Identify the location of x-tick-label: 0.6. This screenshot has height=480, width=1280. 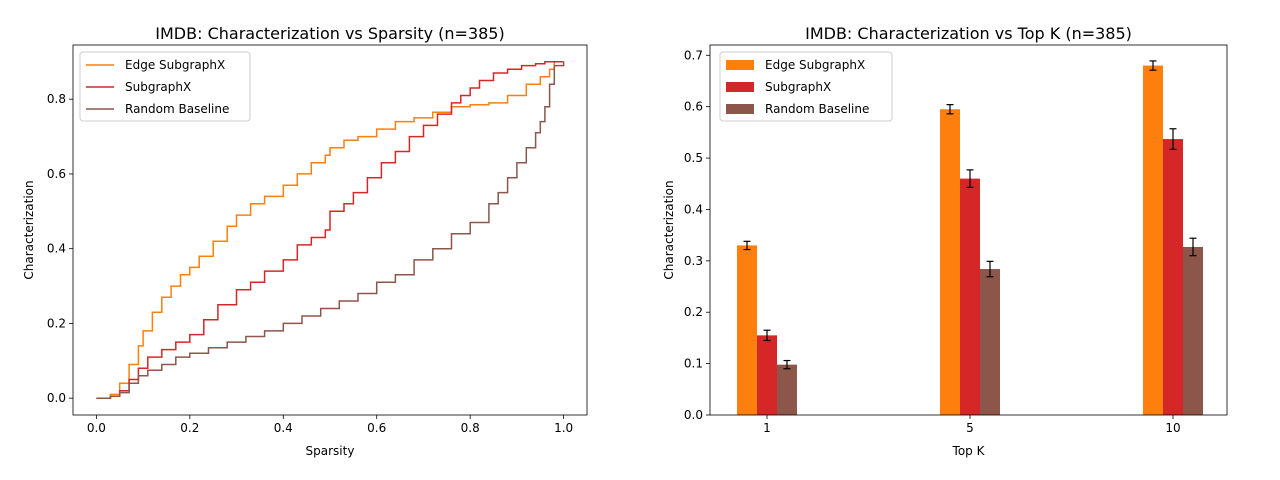
(376, 428).